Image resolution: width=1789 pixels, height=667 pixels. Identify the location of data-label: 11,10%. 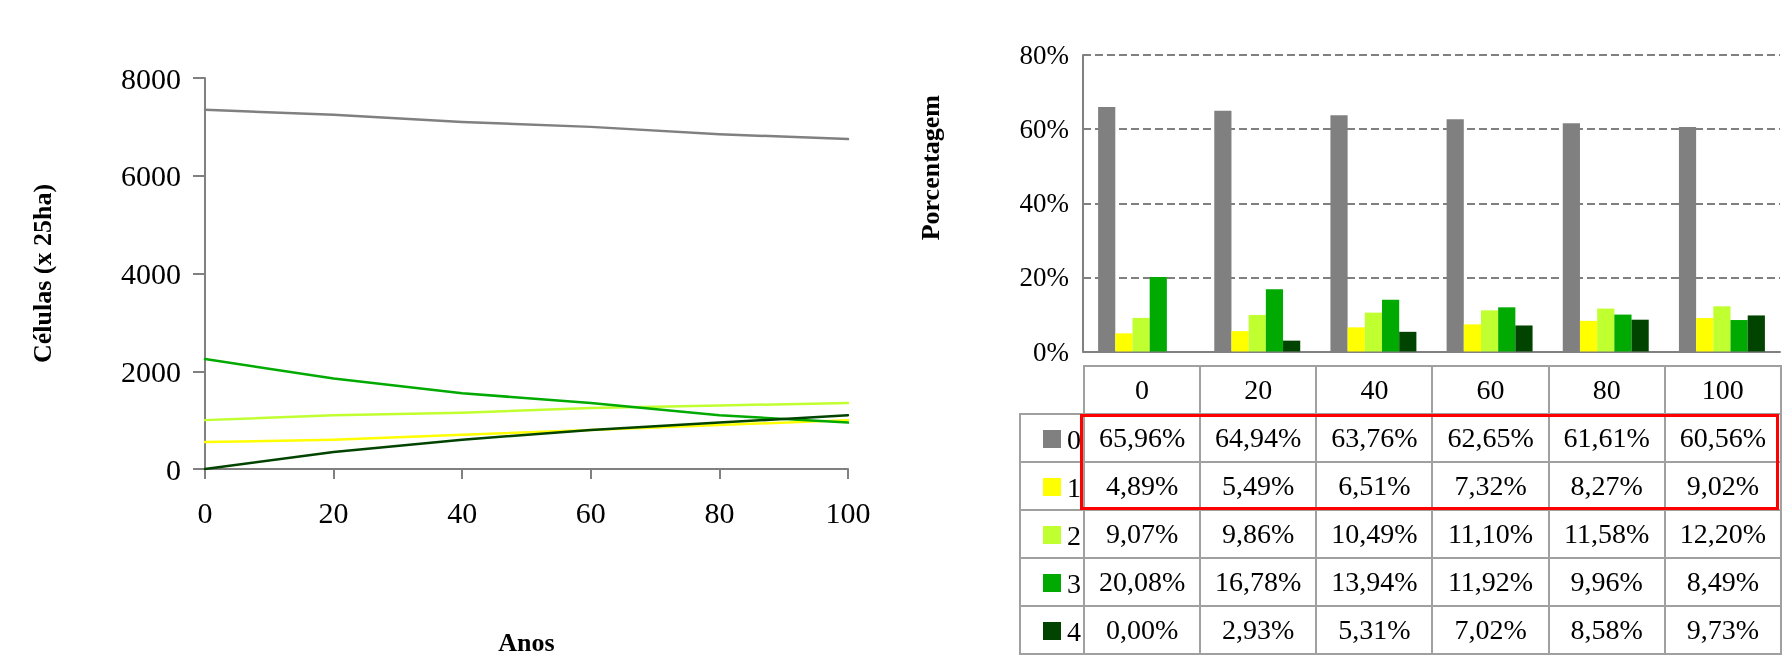
(1490, 534).